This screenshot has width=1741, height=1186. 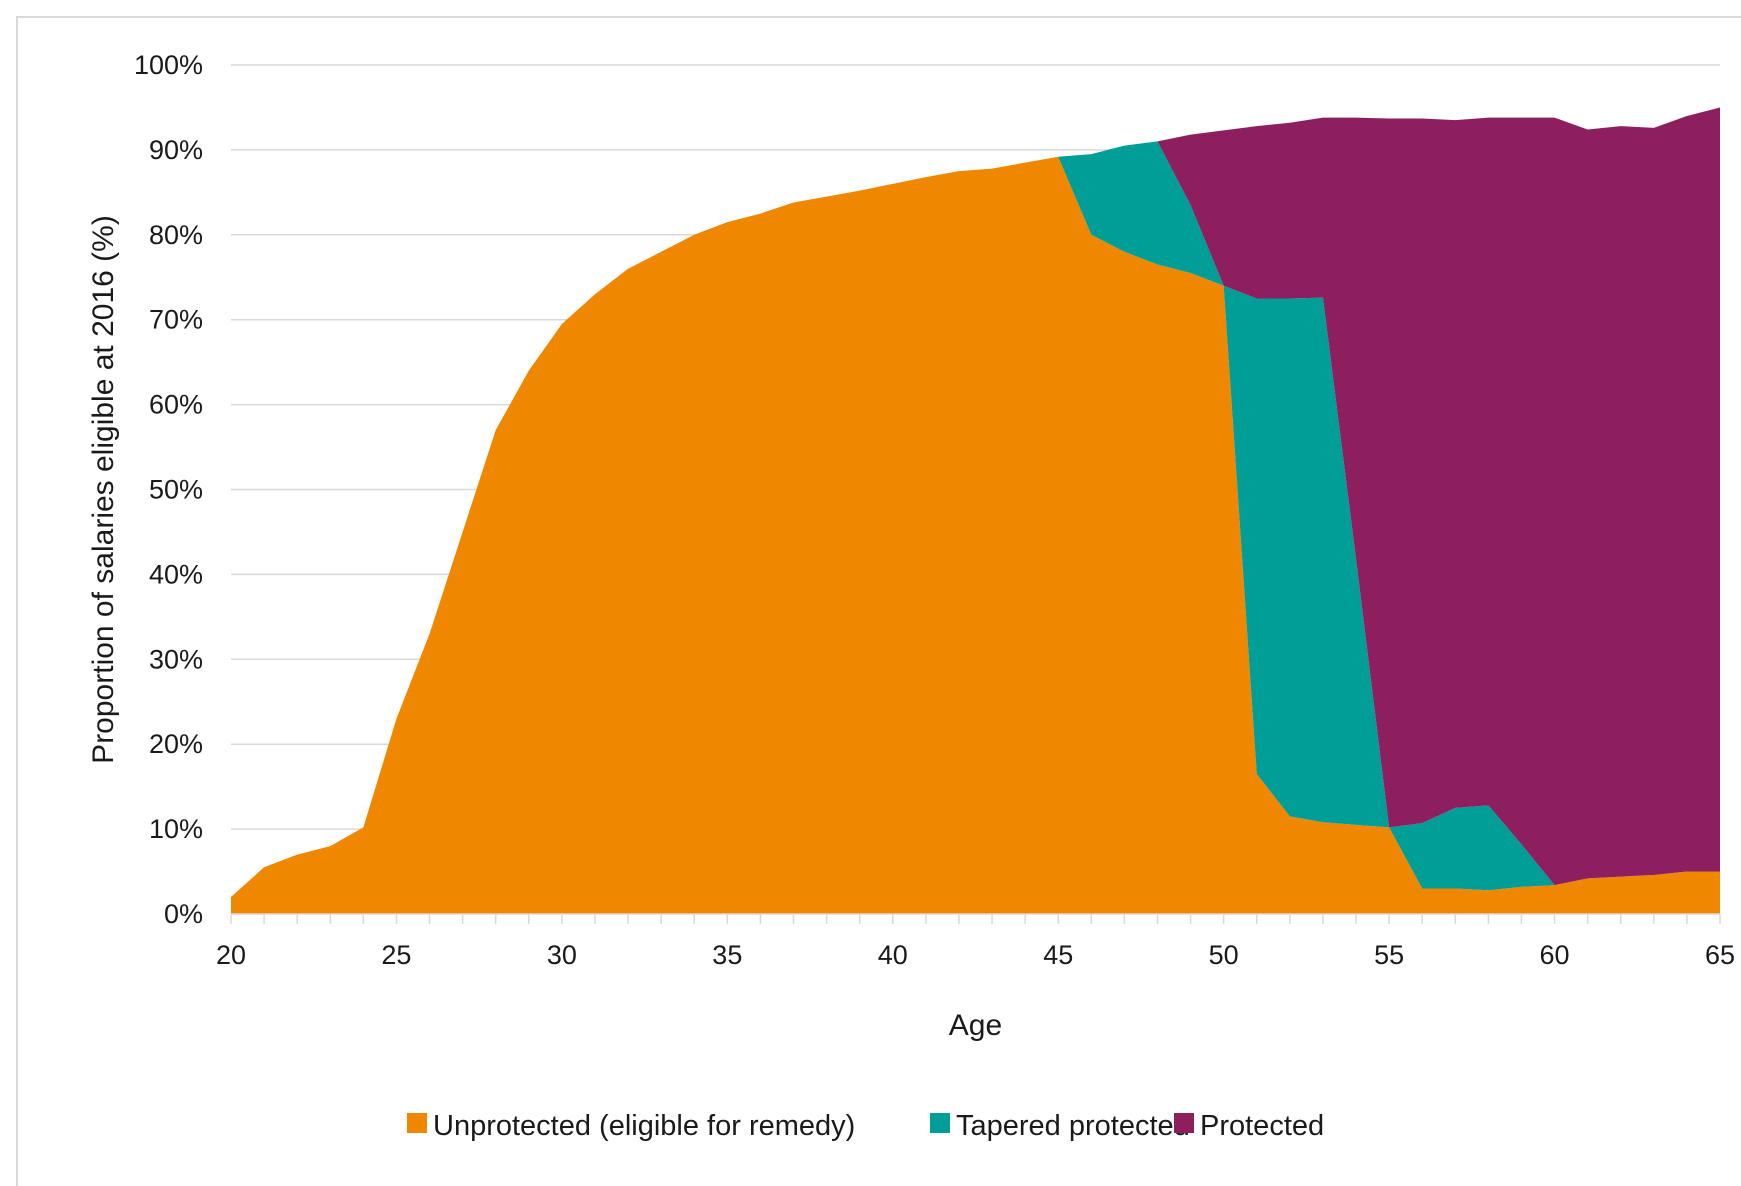 What do you see at coordinates (1073, 1126) in the screenshot?
I see `legend-label-1: Tapered protected` at bounding box center [1073, 1126].